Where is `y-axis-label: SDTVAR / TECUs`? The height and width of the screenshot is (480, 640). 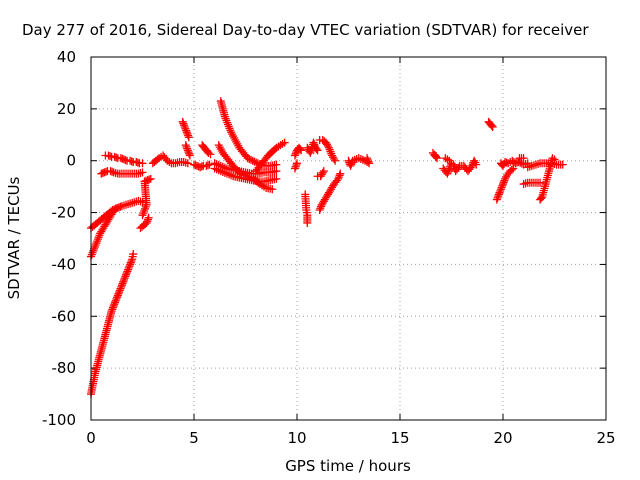
y-axis-label: SDTVAR / TECUs is located at coordinates (14, 237).